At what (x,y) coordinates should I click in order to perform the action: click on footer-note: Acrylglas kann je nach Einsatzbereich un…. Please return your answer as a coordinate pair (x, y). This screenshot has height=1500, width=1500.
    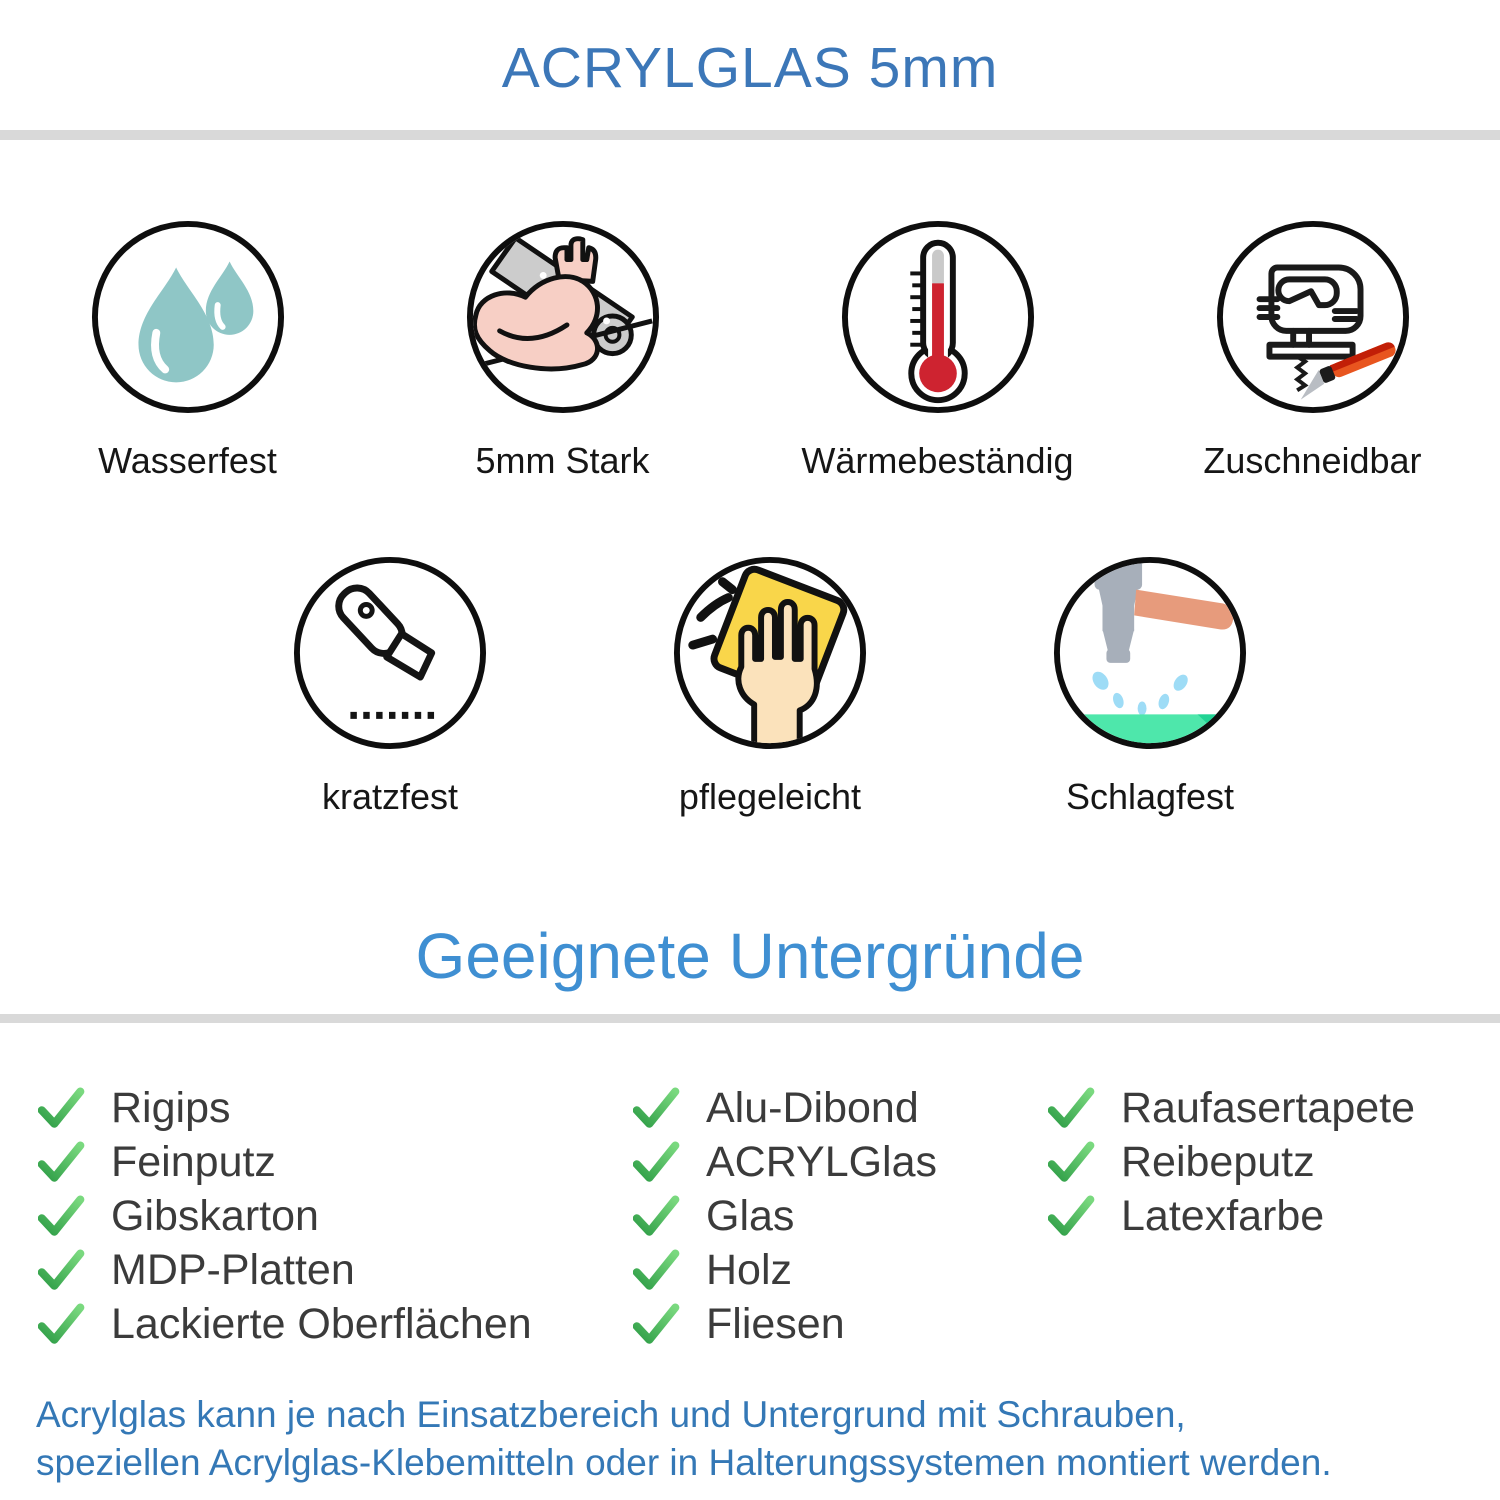
    Looking at the image, I should click on (750, 1439).